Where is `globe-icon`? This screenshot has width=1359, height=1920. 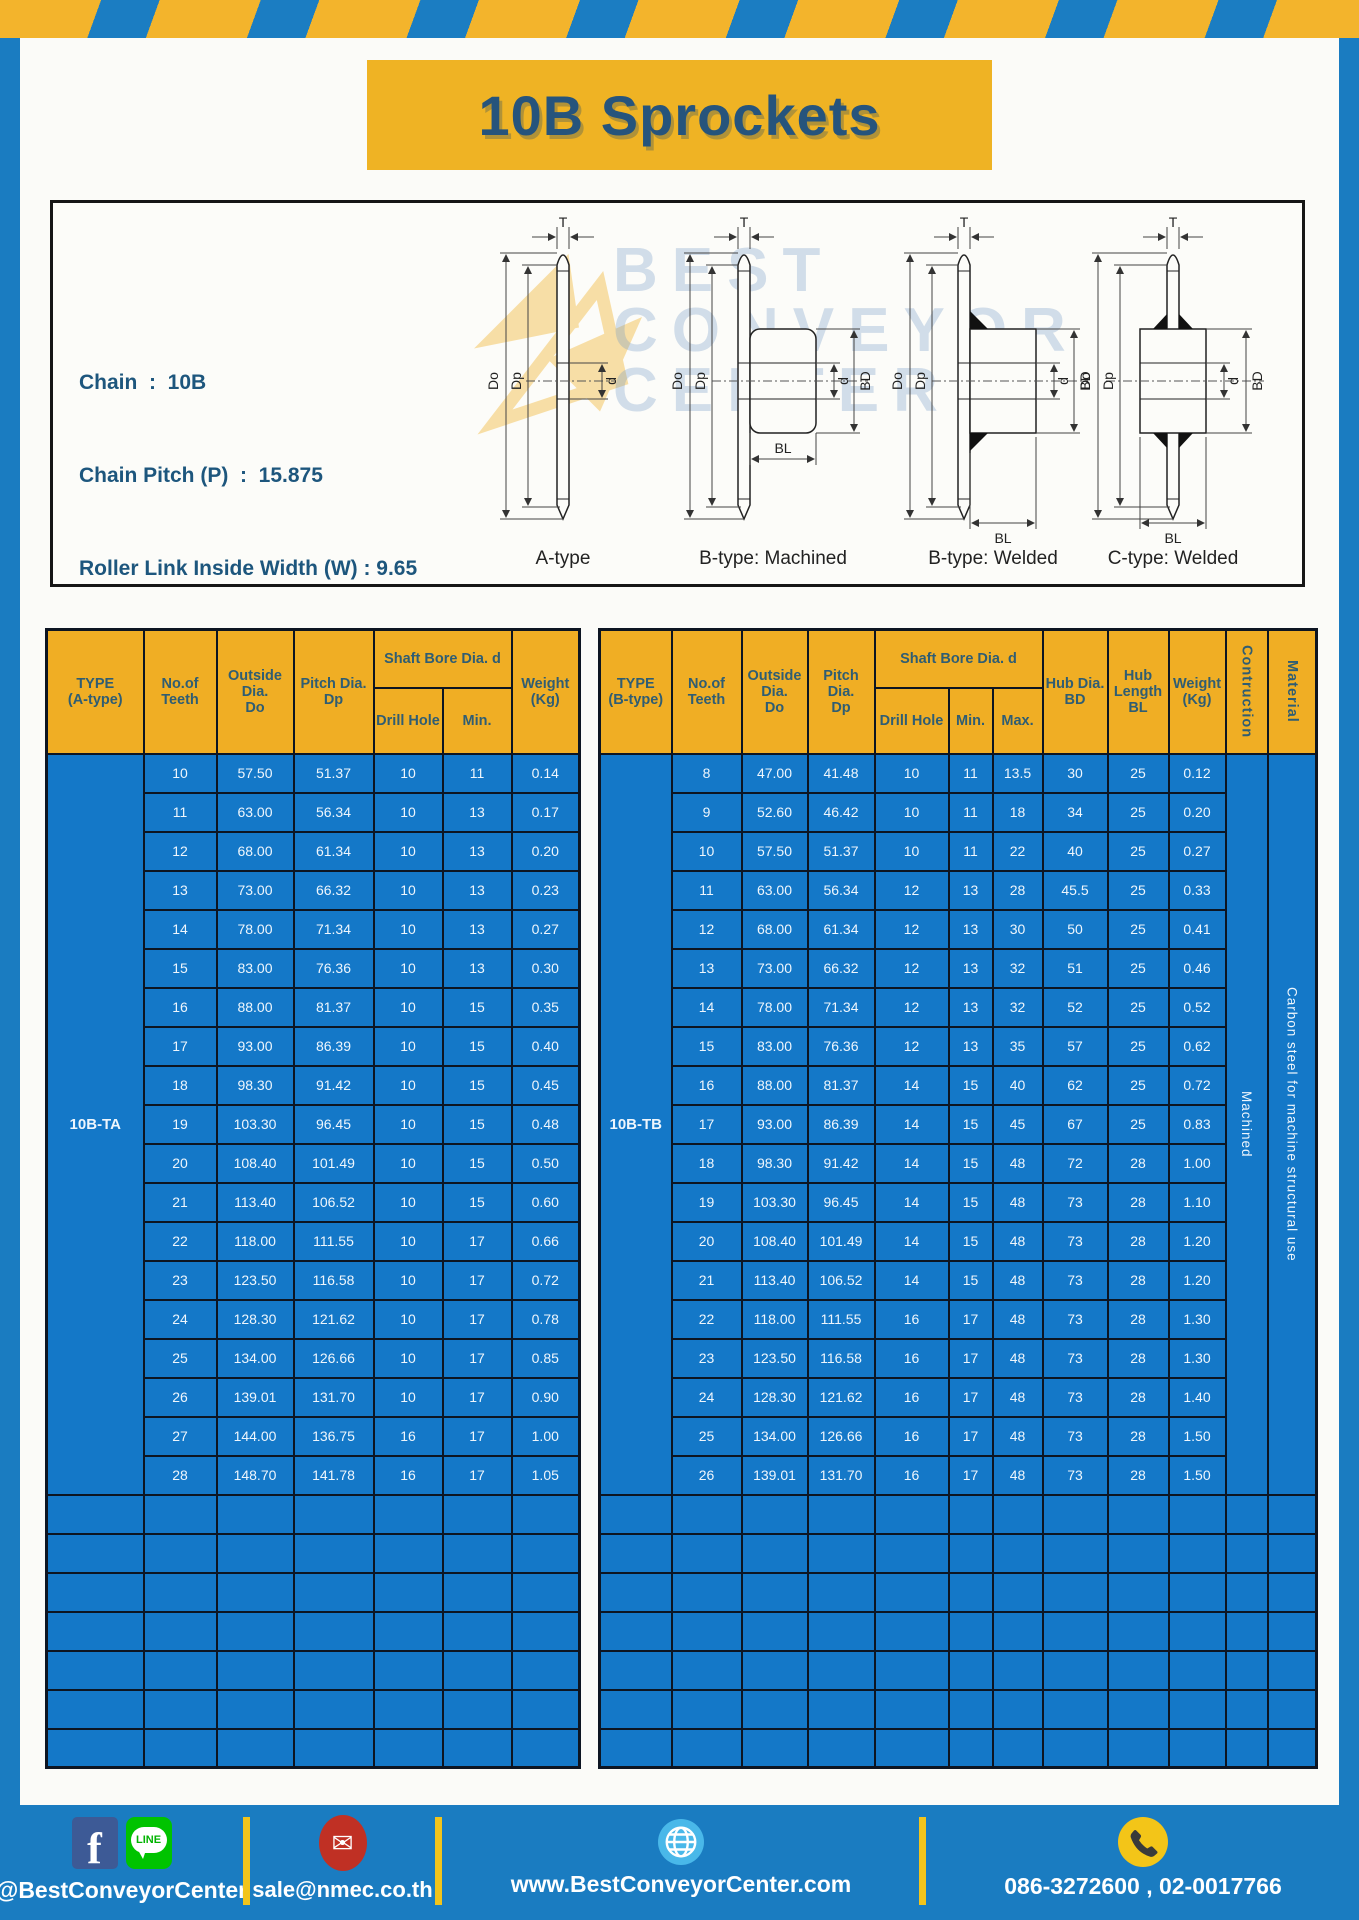 globe-icon is located at coordinates (681, 1842).